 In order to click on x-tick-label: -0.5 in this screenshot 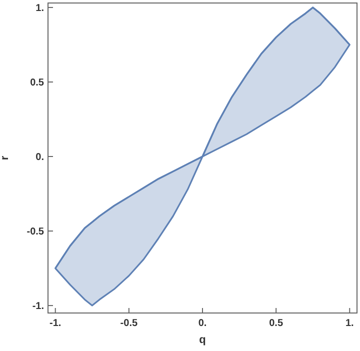, I will do `click(129, 323)`.